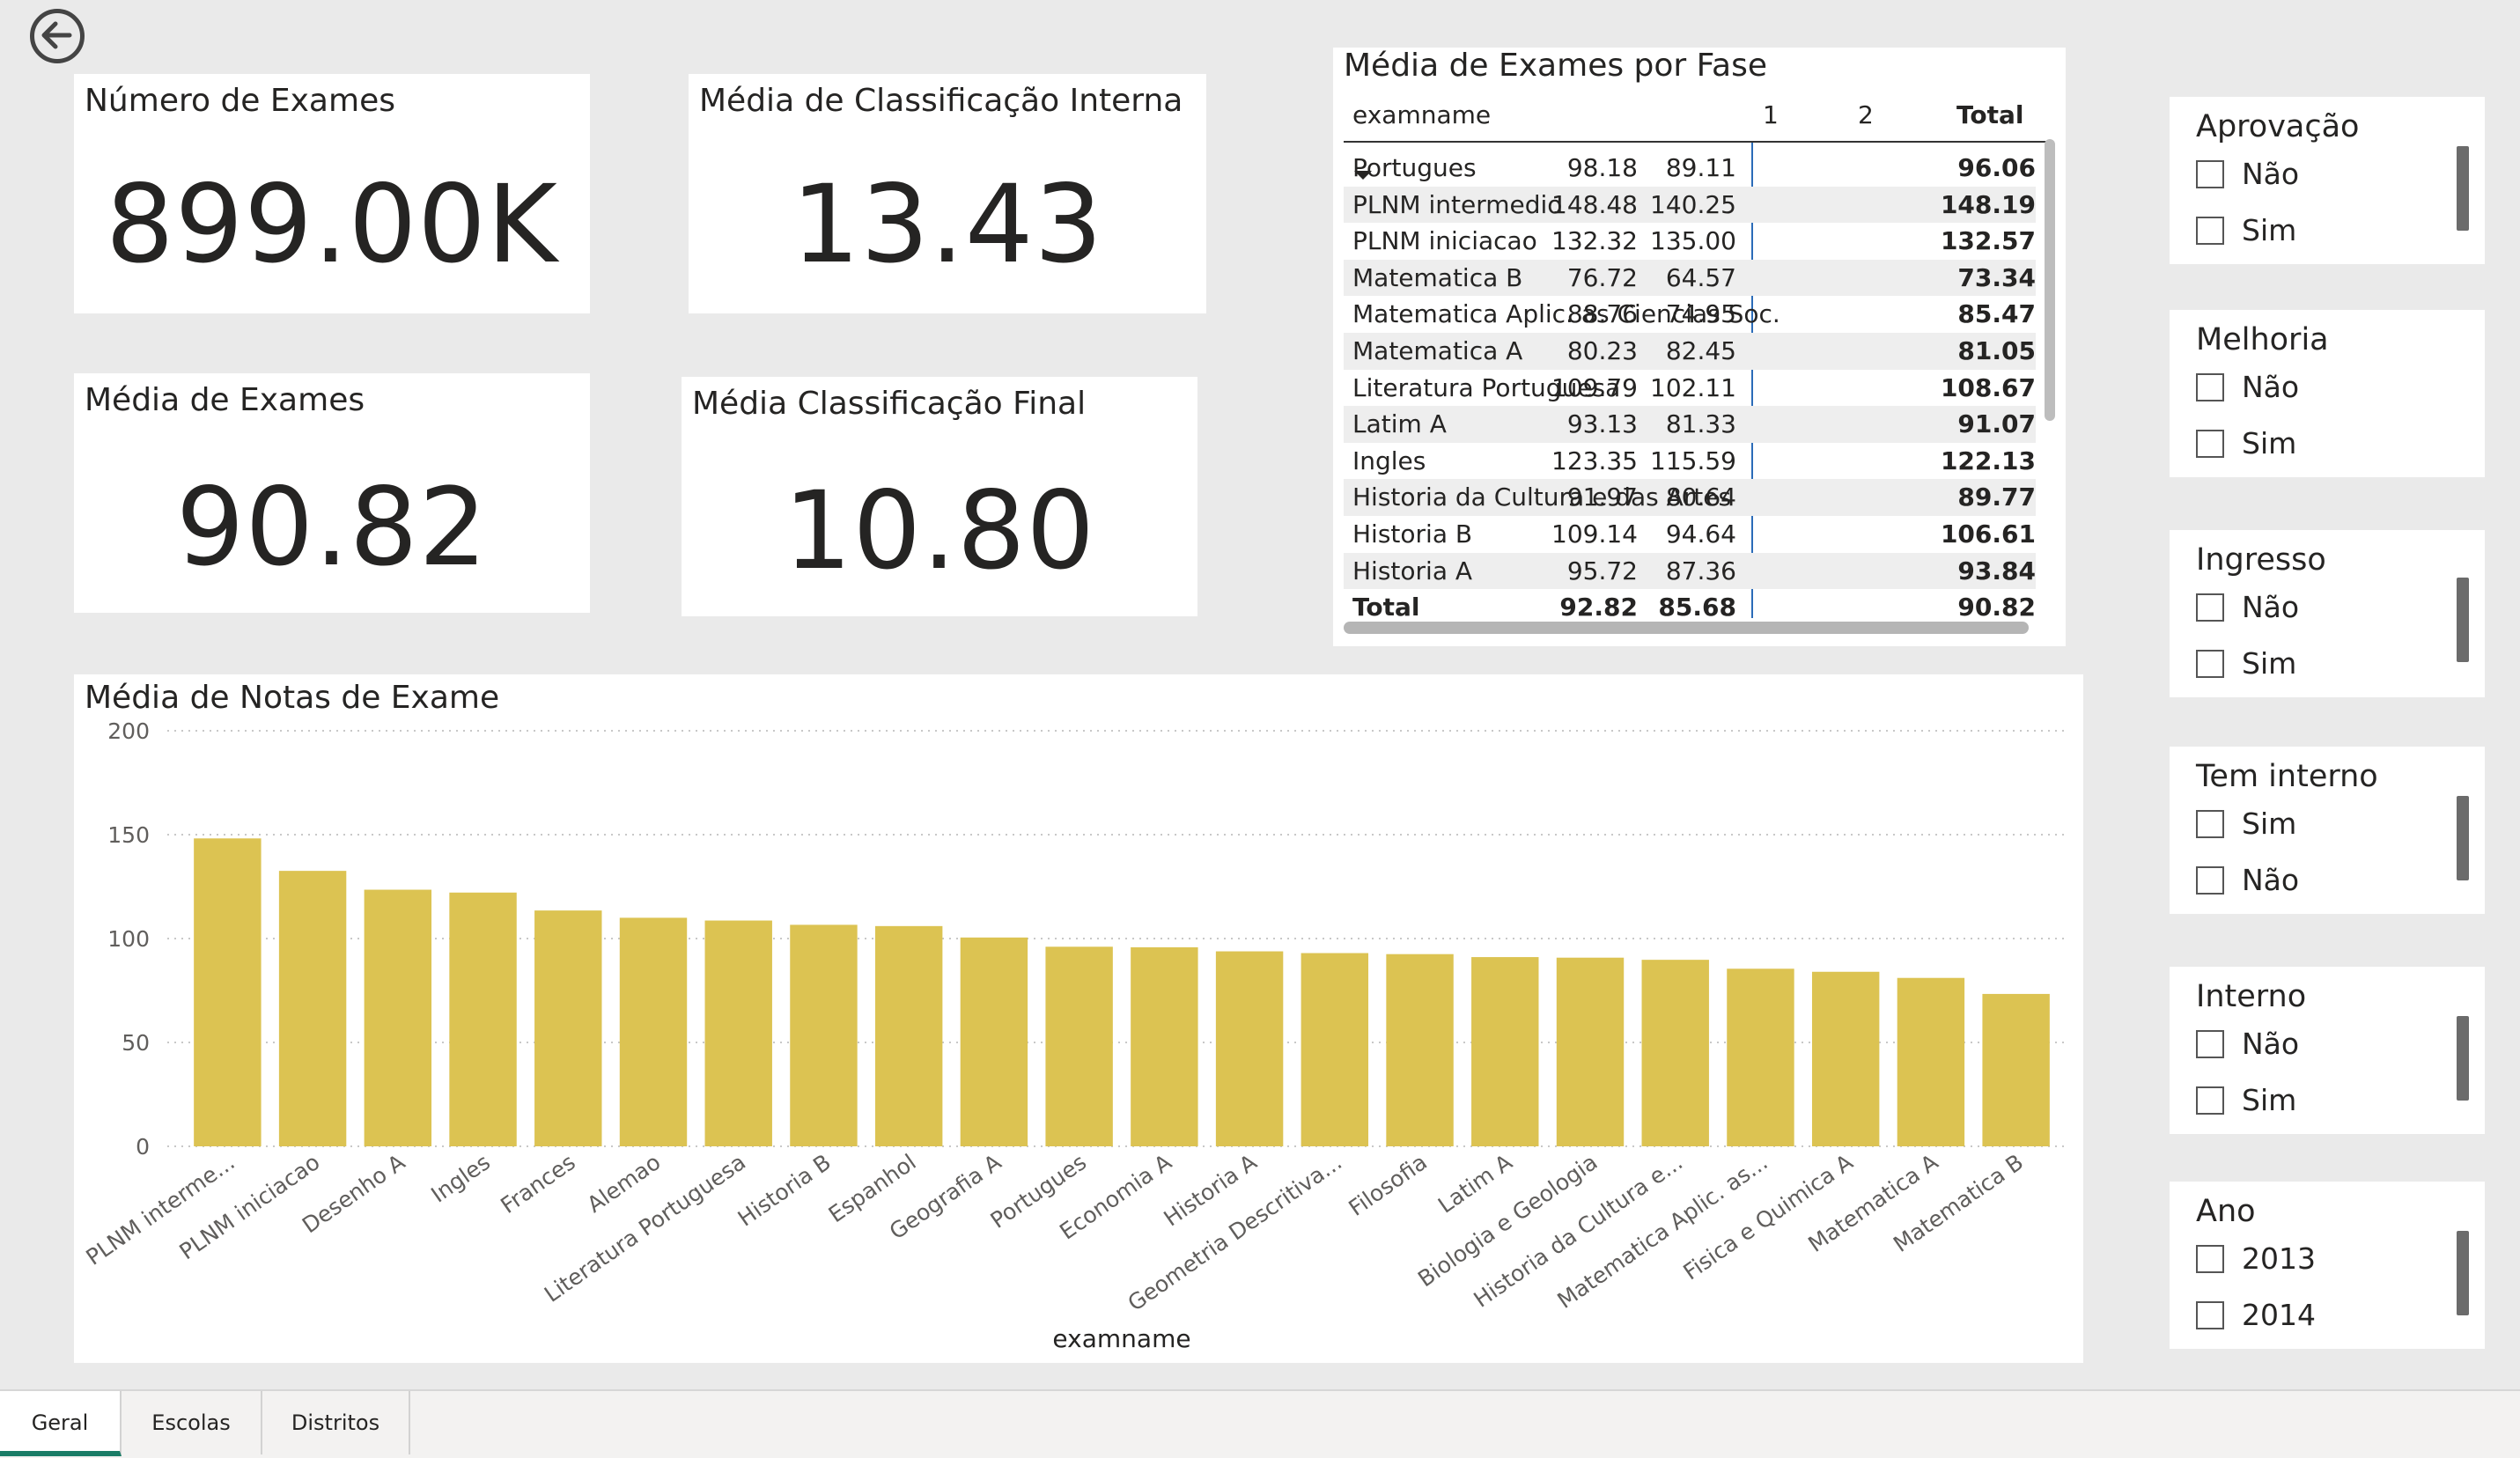  Describe the element at coordinates (1690, 534) in the screenshot. I see `matrix-row: Historia B 109.14 94.64 106.61` at that location.